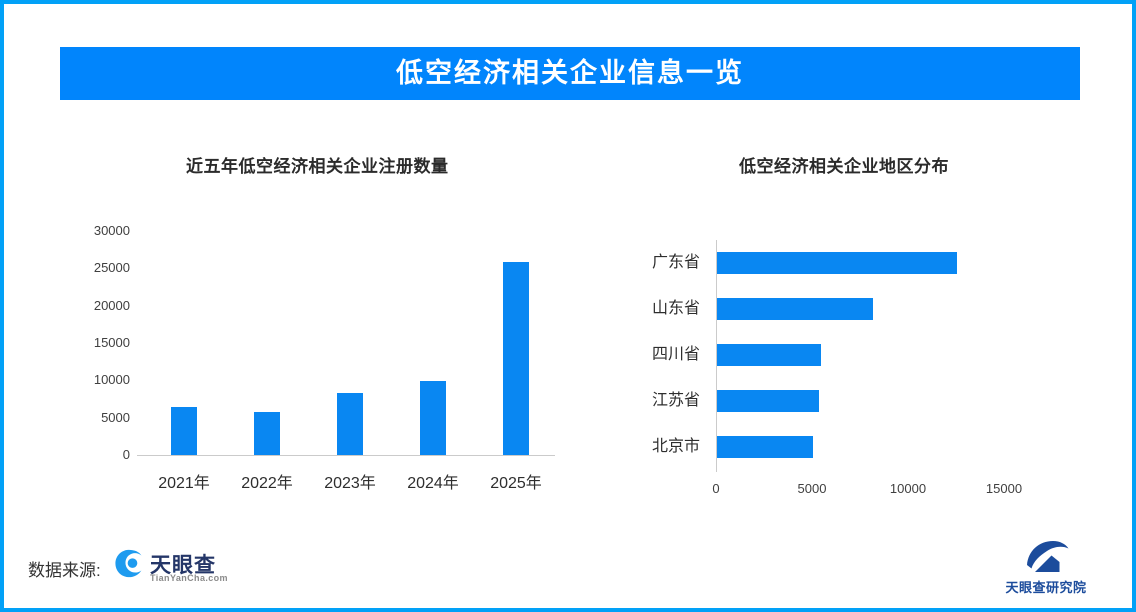 The width and height of the screenshot is (1136, 612). I want to click on tianyancha-wordmark: 天眼查, so click(183, 565).